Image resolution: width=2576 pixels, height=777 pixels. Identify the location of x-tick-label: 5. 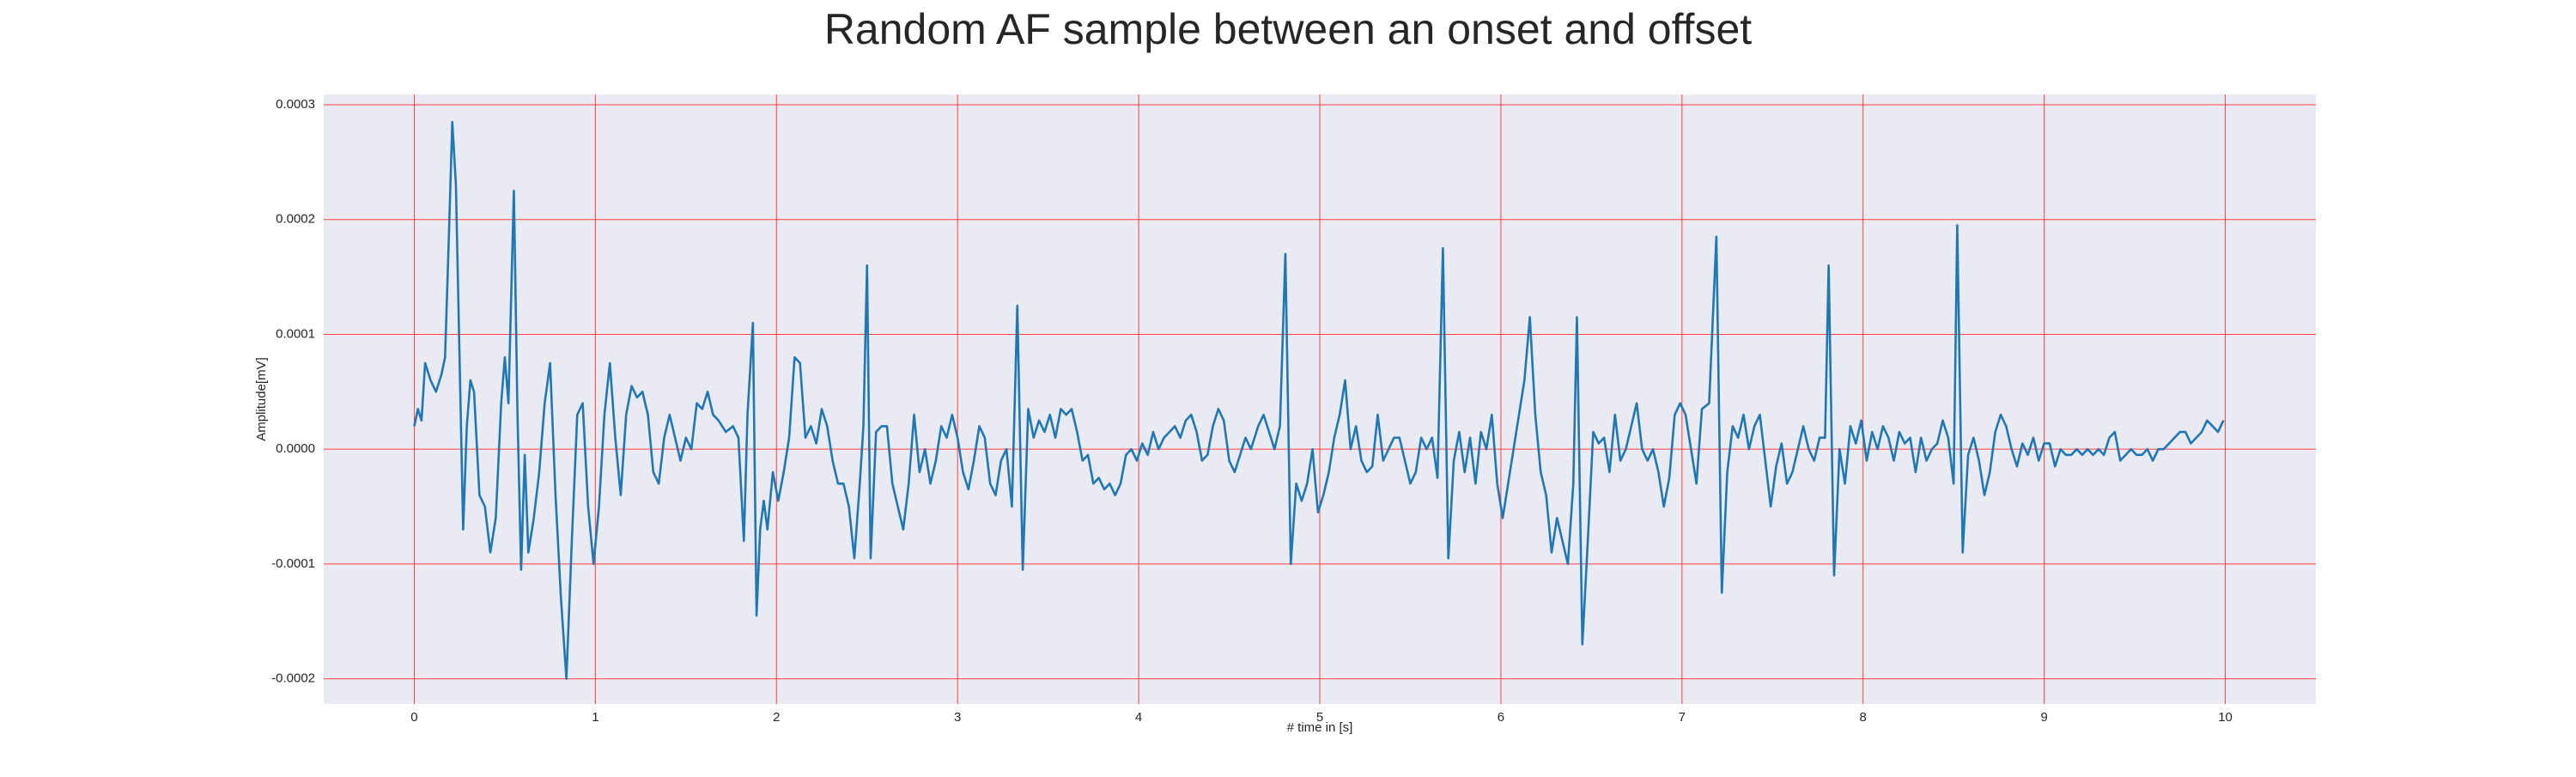
(1319, 717).